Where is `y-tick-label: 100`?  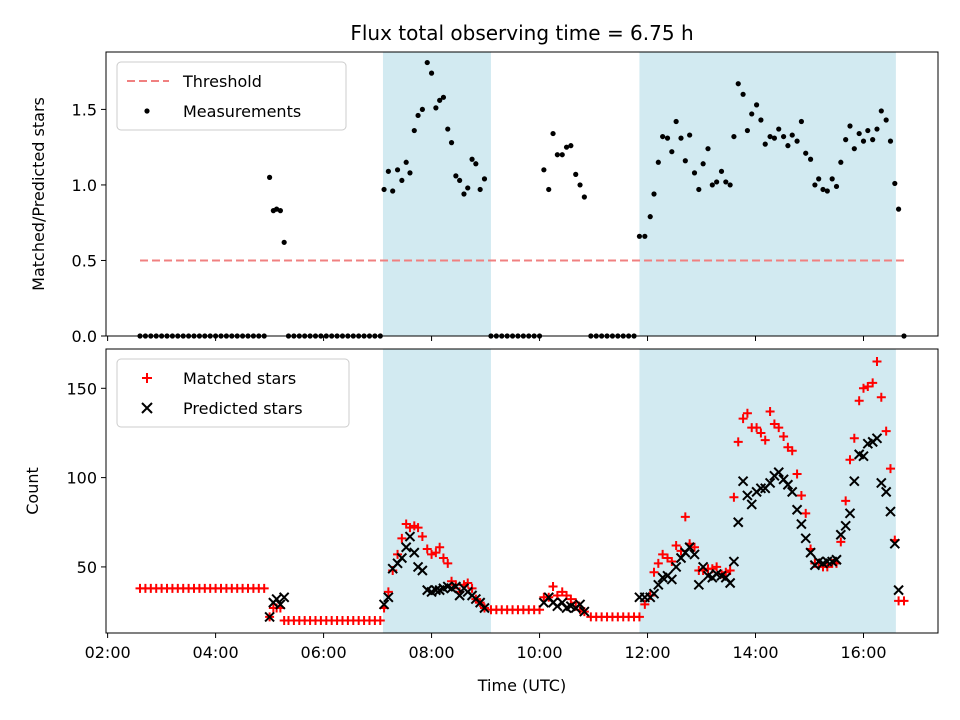 y-tick-label: 100 is located at coordinates (81, 478).